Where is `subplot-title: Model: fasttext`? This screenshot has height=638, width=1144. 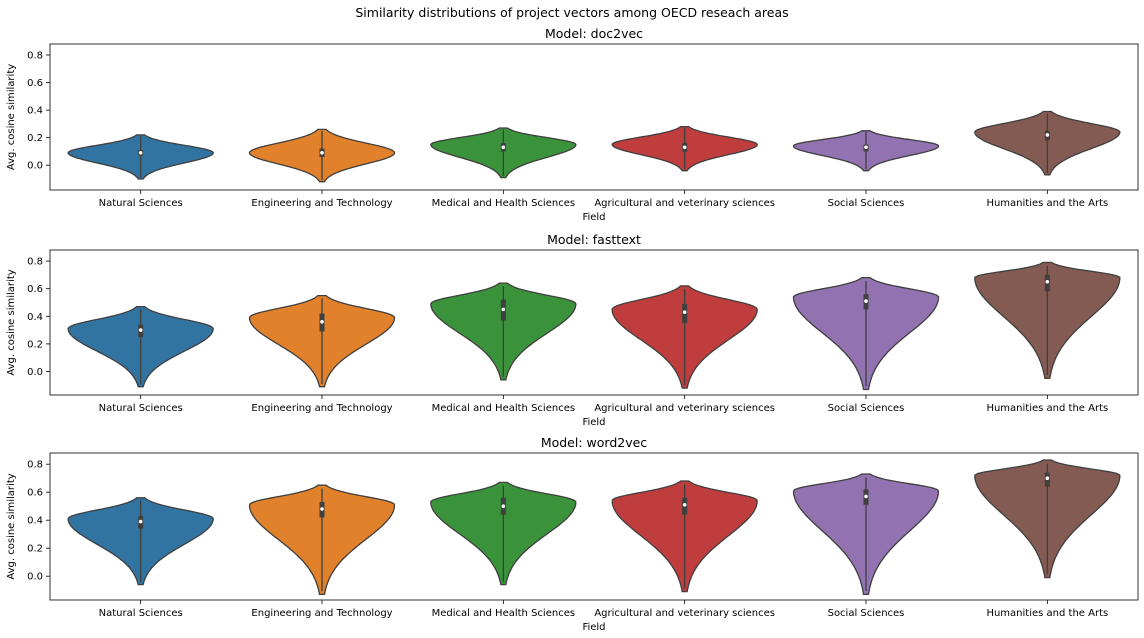
subplot-title: Model: fasttext is located at coordinates (594, 239).